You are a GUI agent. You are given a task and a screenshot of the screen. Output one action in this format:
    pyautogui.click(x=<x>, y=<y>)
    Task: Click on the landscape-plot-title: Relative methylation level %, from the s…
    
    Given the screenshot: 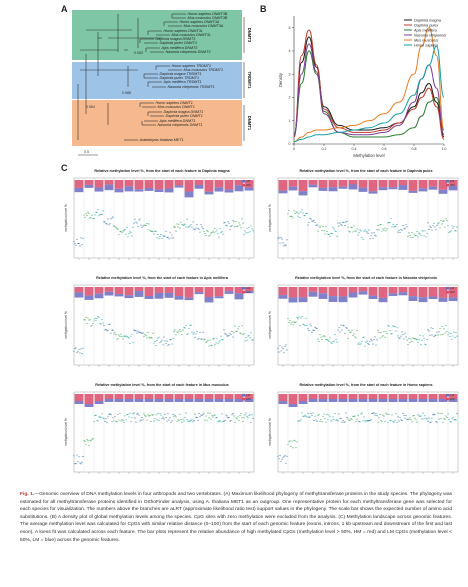 What is the action you would take?
    pyautogui.click(x=162, y=385)
    